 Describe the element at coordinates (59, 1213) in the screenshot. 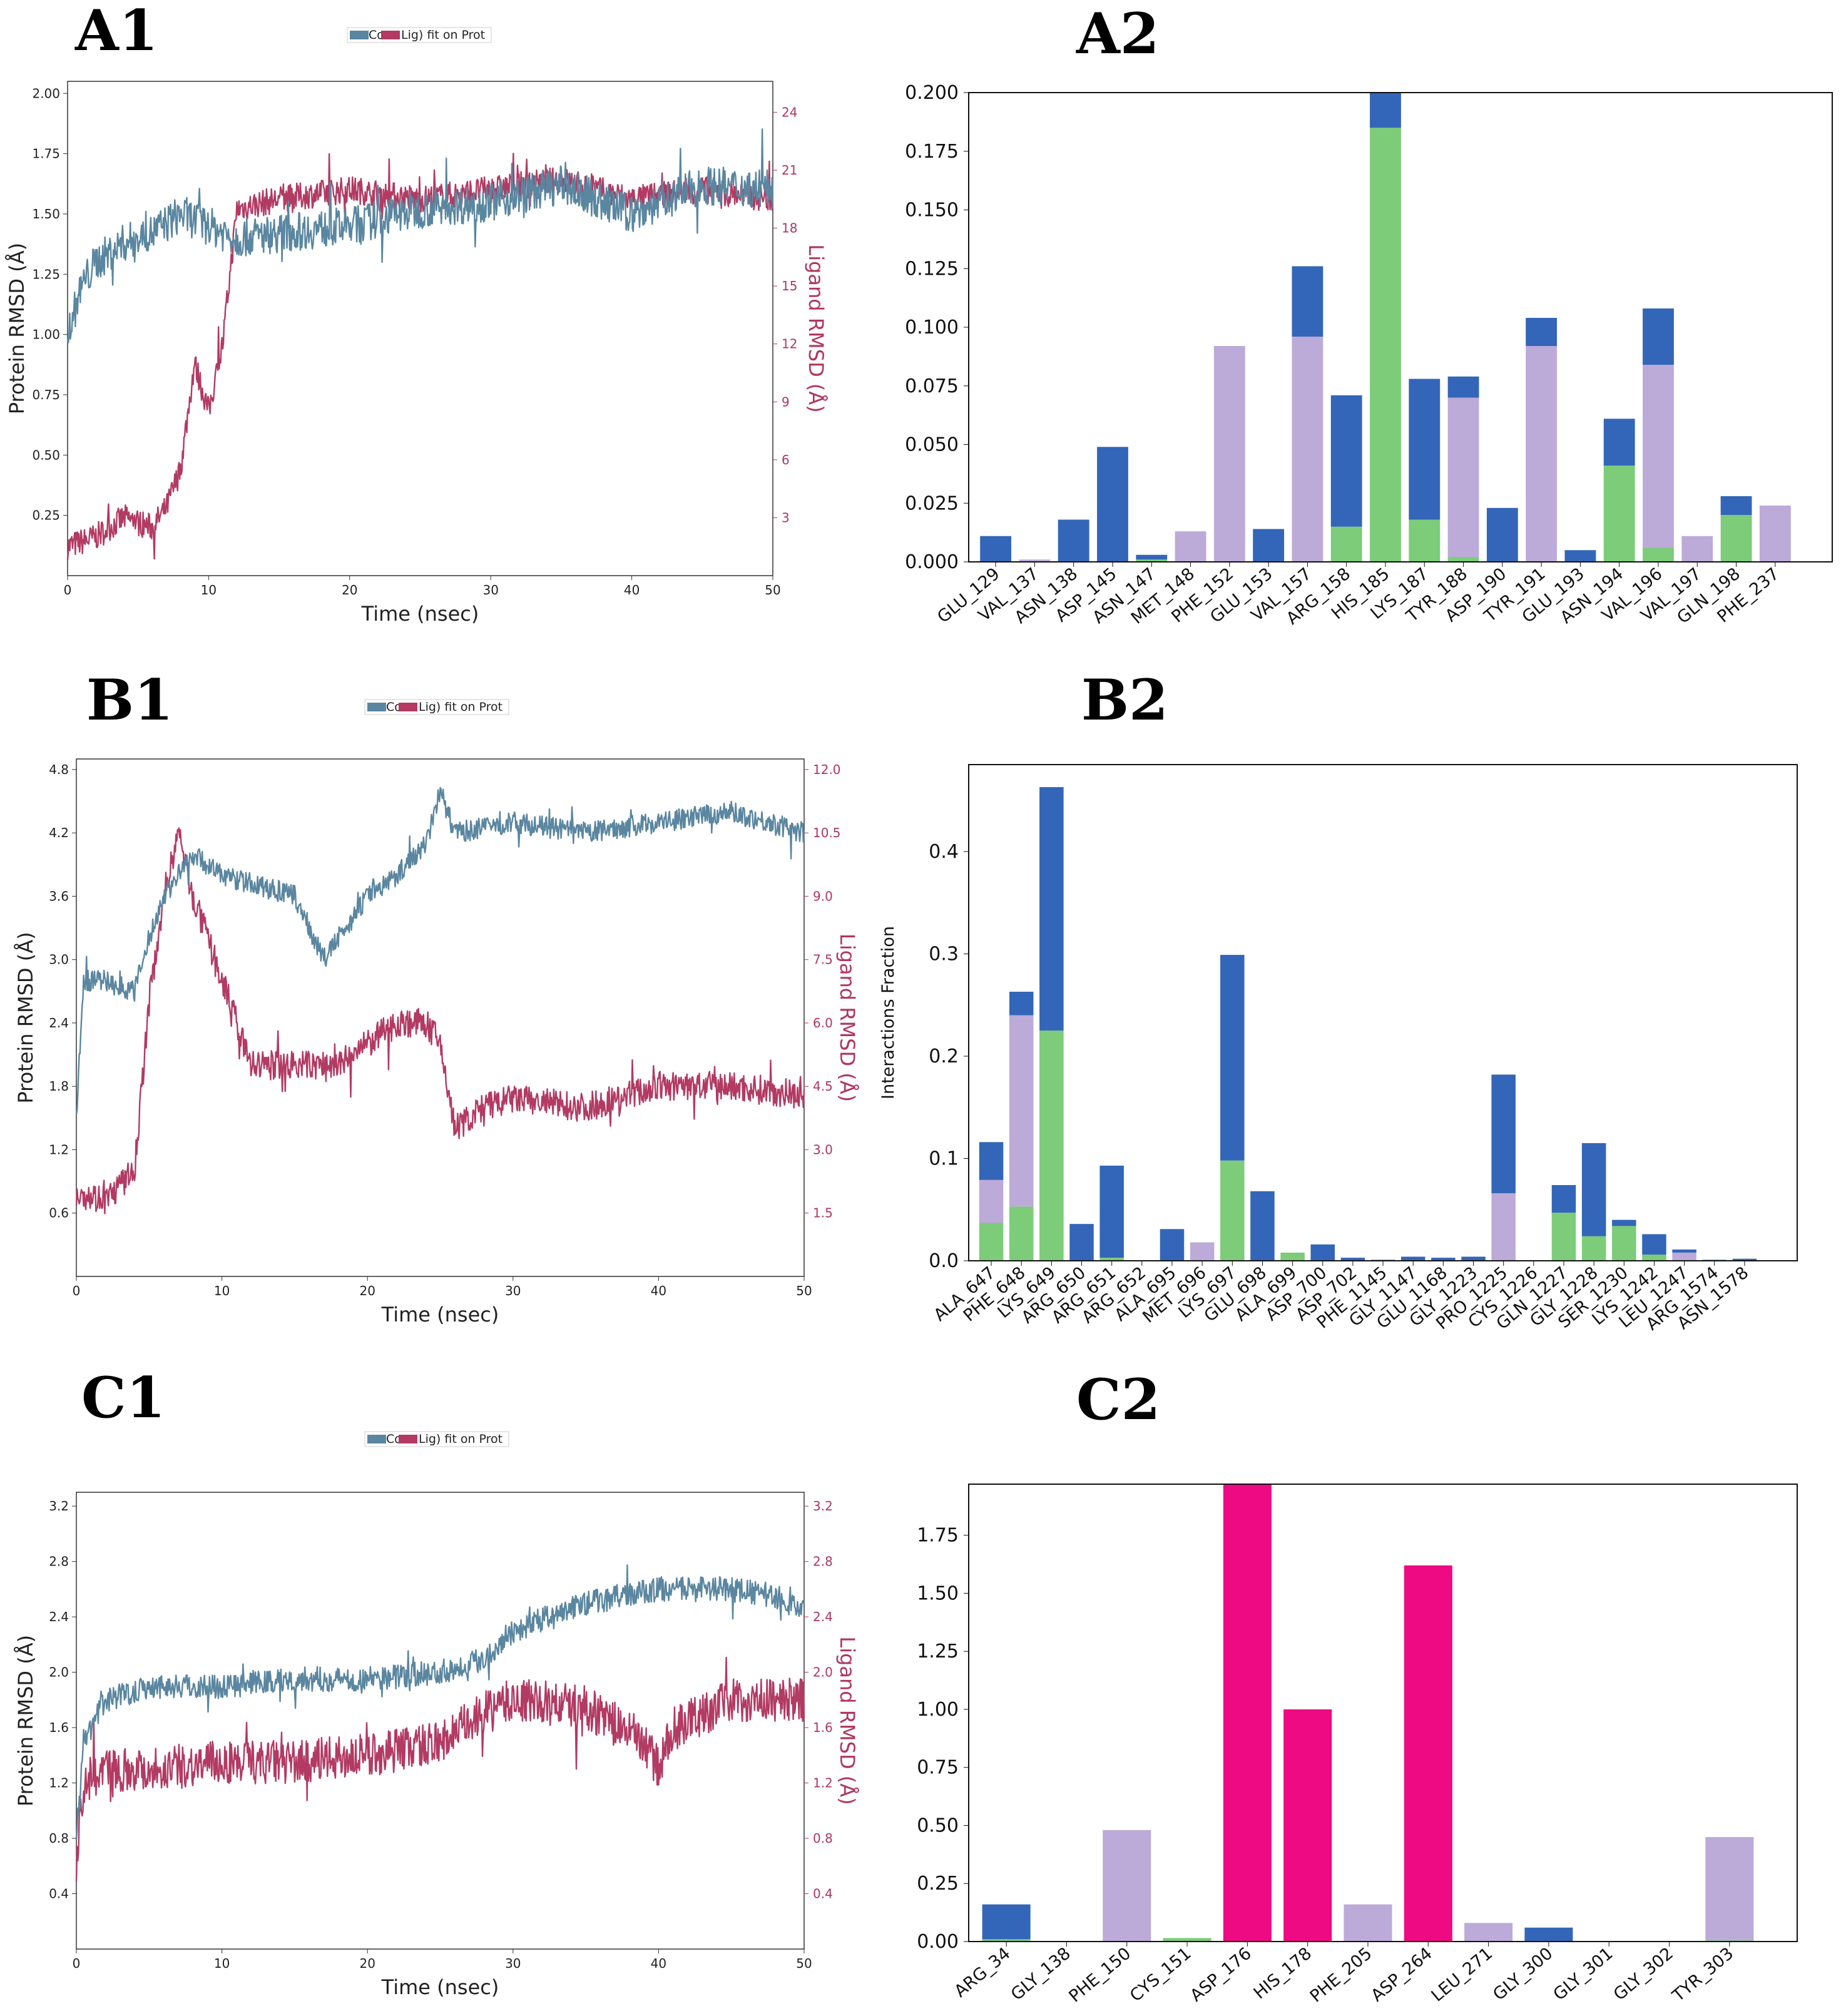

I see `y-tick-label: 0.6` at that location.